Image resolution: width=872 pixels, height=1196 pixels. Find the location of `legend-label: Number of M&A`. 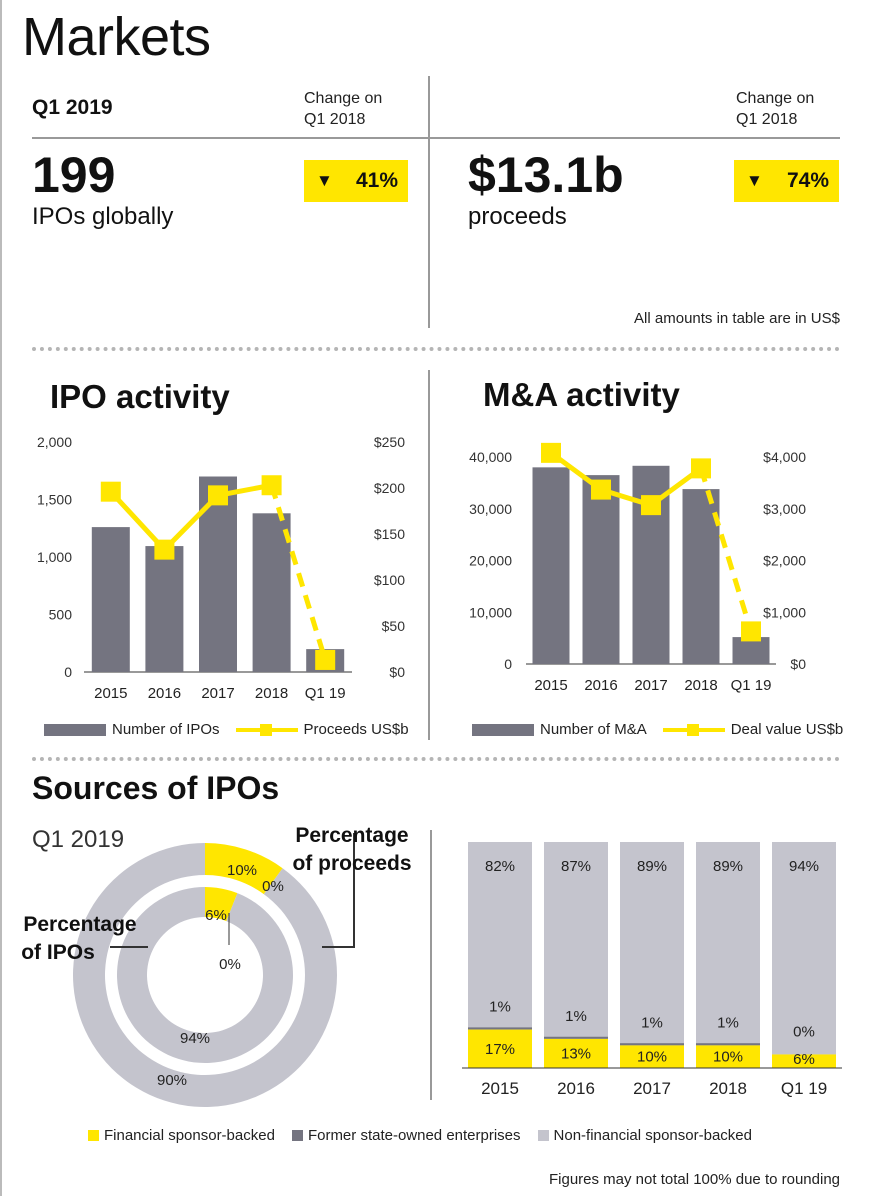

legend-label: Number of M&A is located at coordinates (593, 729).